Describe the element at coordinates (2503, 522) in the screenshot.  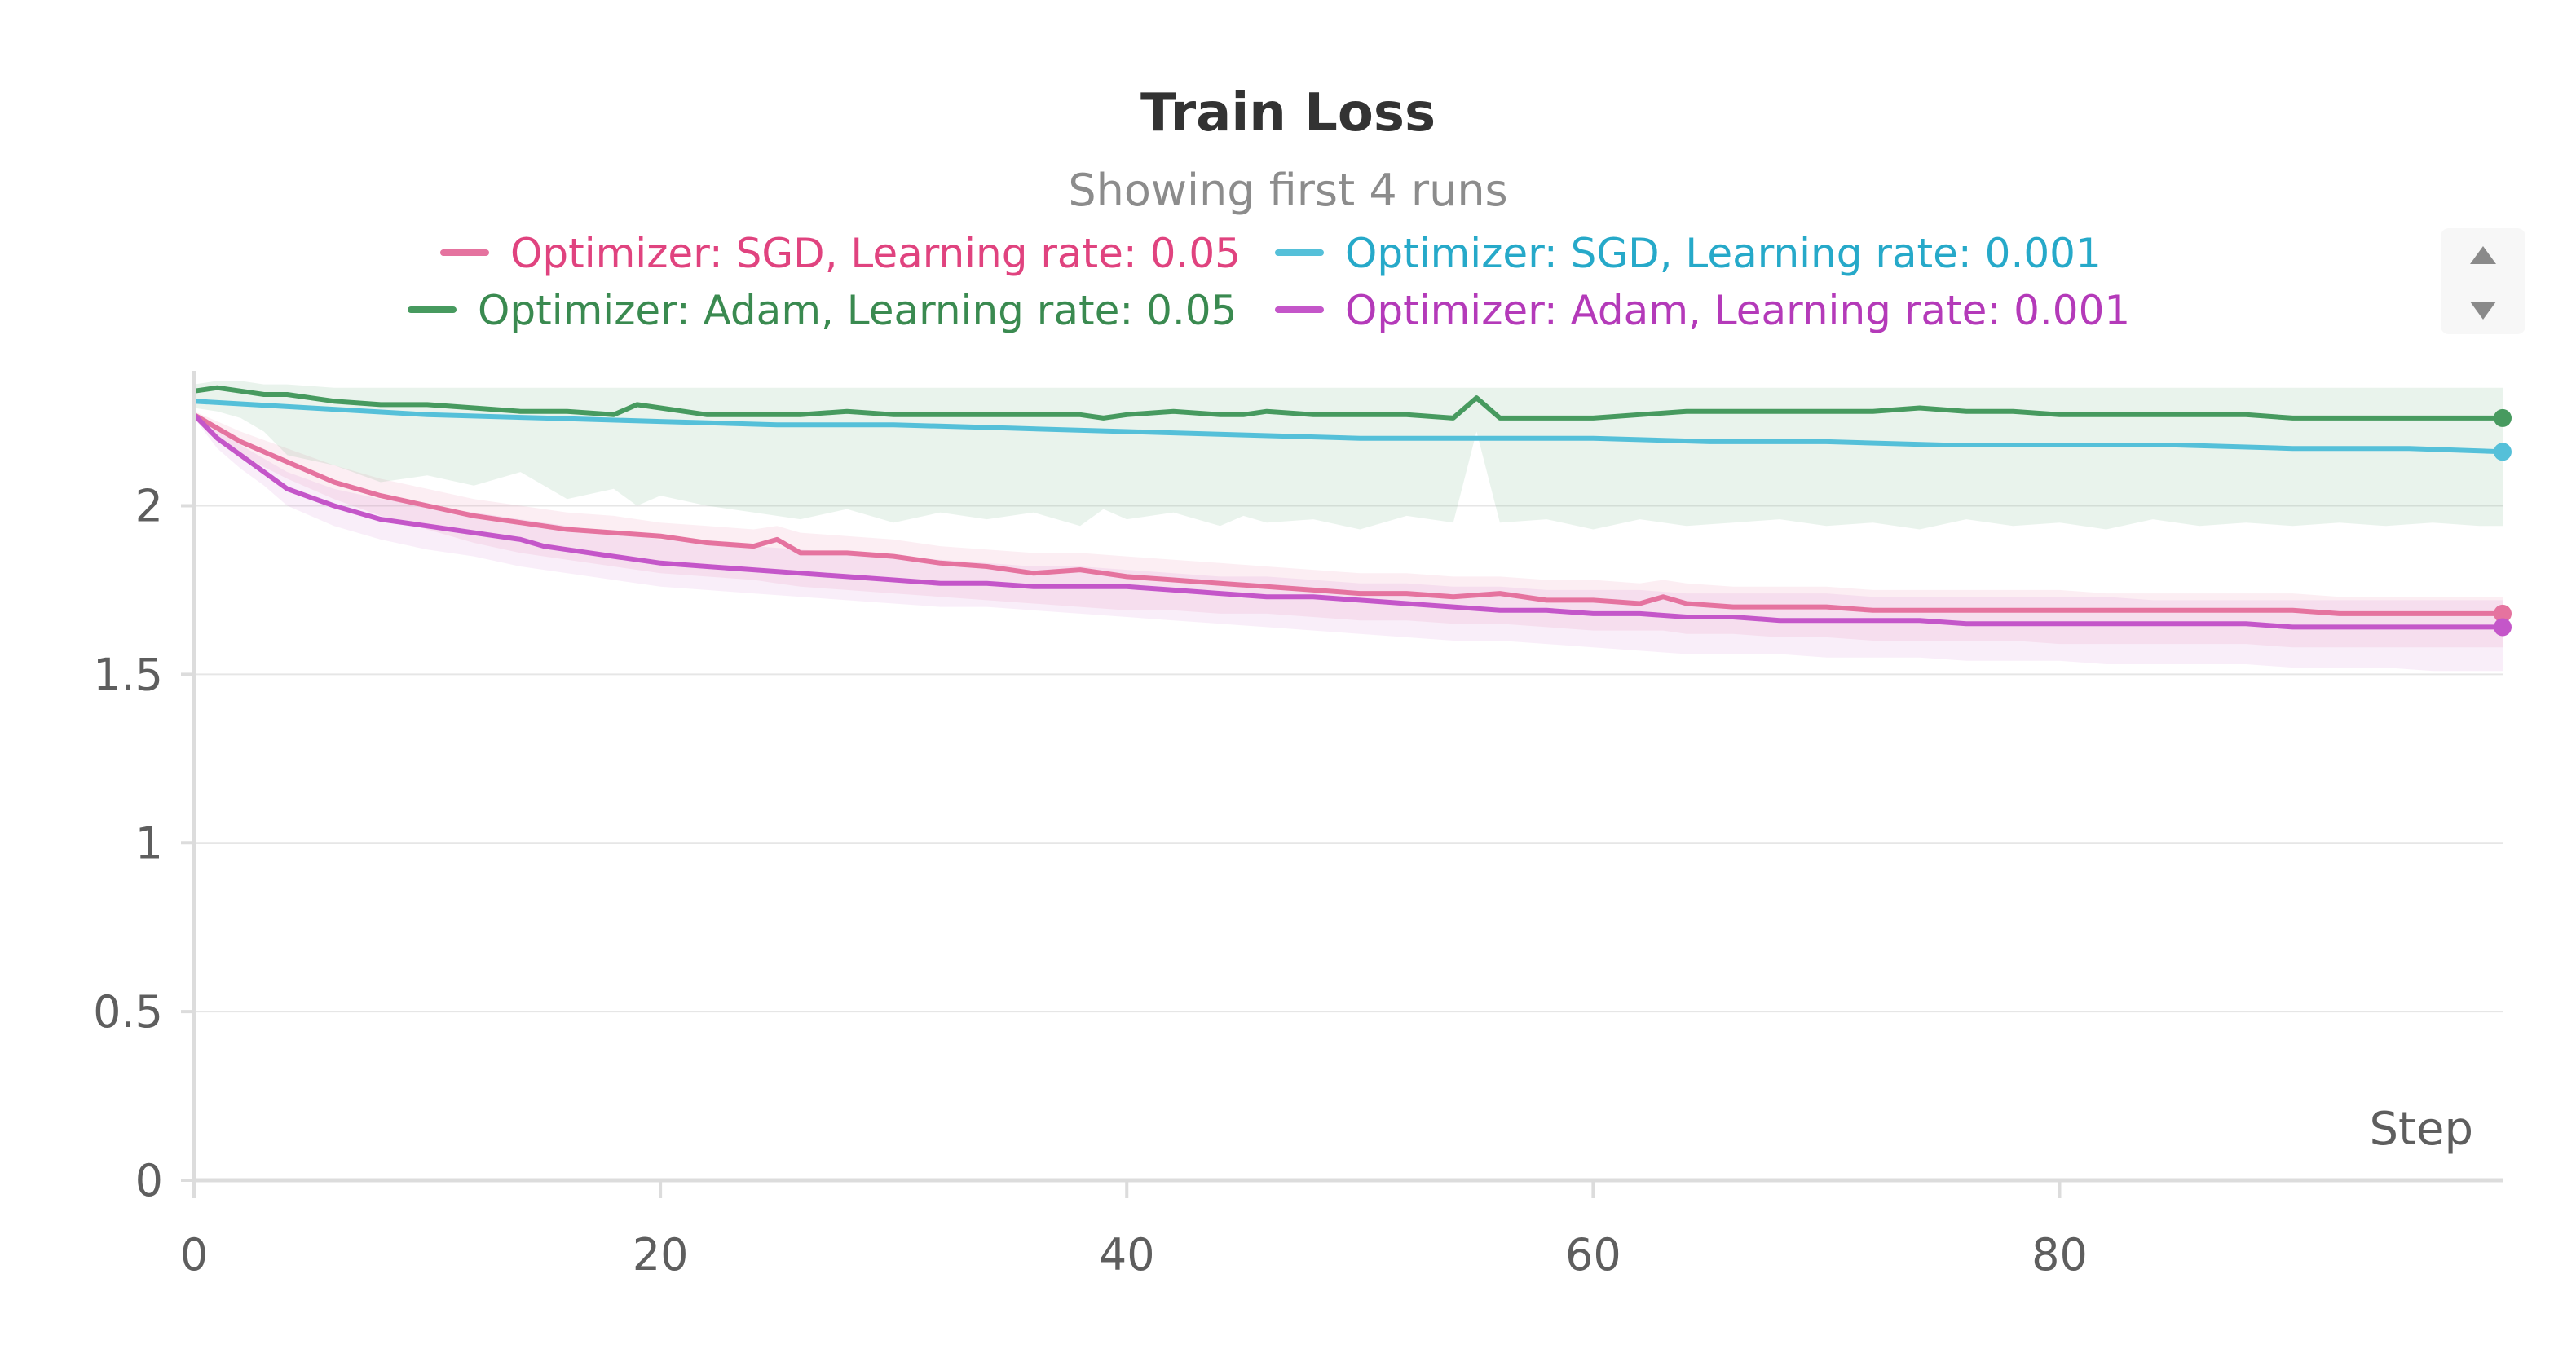
I see `series-endpoints` at that location.